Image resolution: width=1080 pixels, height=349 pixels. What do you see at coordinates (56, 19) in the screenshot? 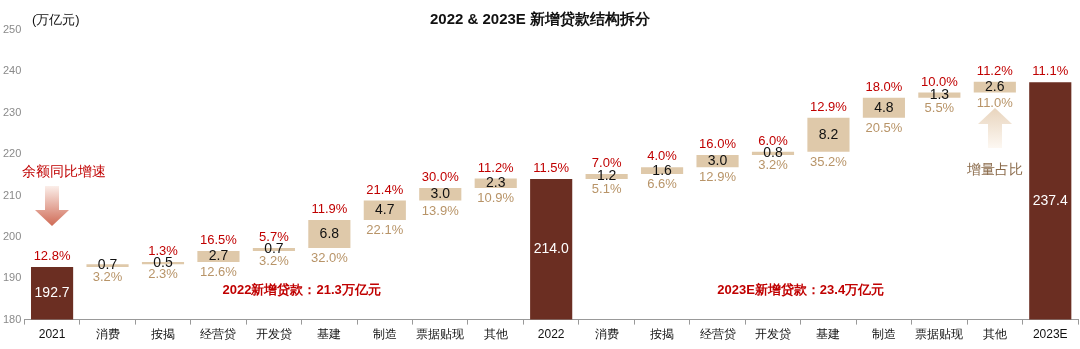
I see `y-axis-title: (万亿元)` at bounding box center [56, 19].